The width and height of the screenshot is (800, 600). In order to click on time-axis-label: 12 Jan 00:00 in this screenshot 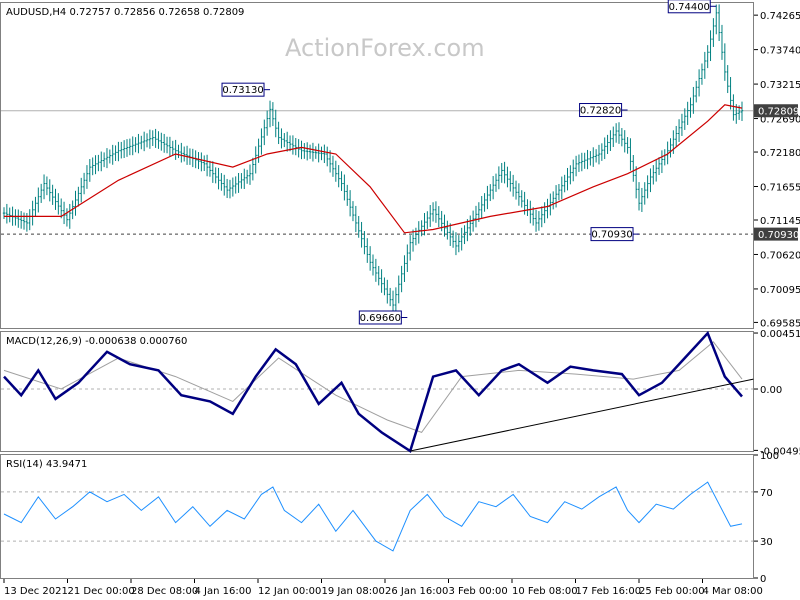, I will do `click(289, 591)`.